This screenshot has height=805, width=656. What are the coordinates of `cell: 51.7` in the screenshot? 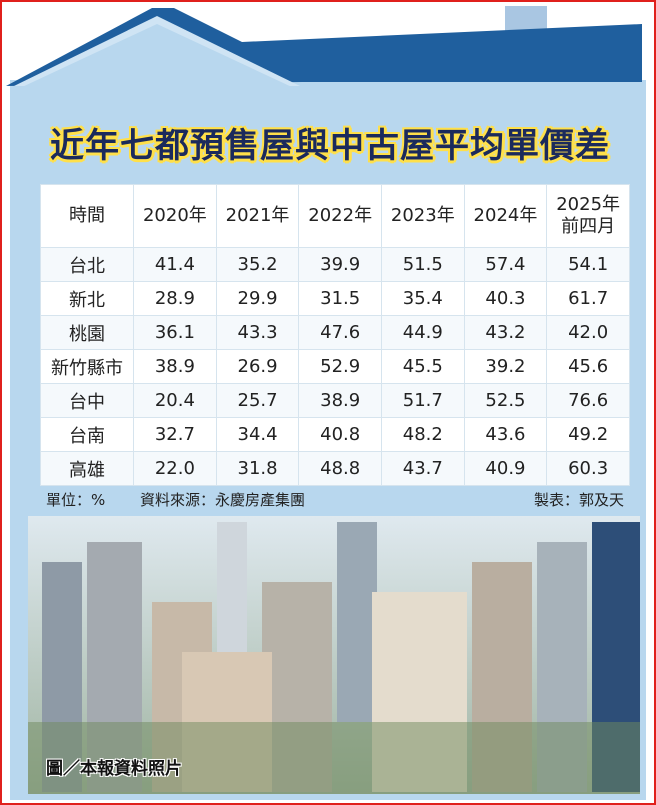 It's located at (423, 400).